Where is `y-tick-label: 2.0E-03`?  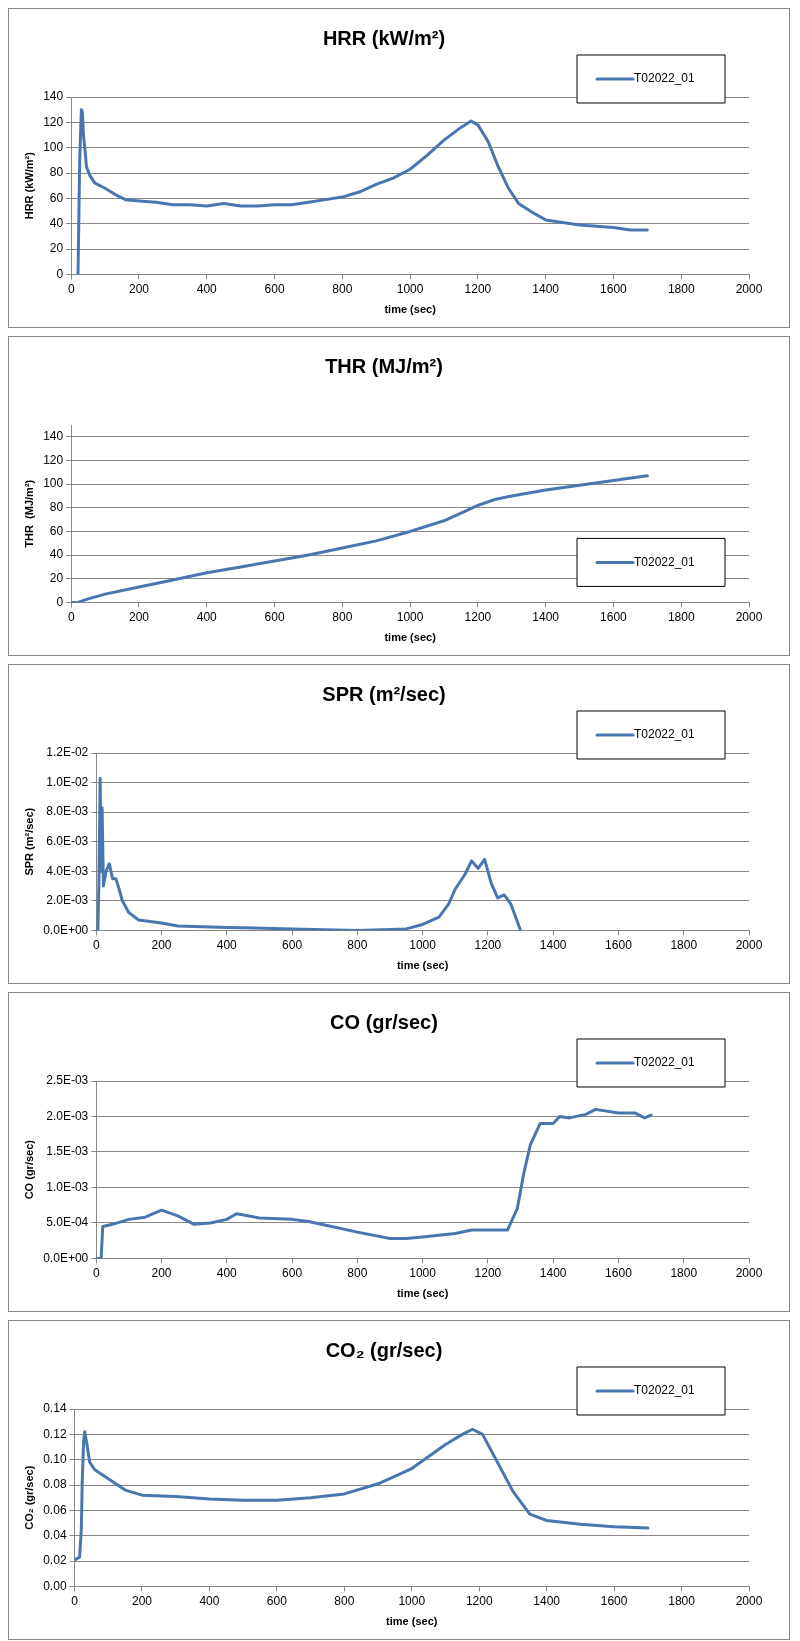
y-tick-label: 2.0E-03 is located at coordinates (67, 900).